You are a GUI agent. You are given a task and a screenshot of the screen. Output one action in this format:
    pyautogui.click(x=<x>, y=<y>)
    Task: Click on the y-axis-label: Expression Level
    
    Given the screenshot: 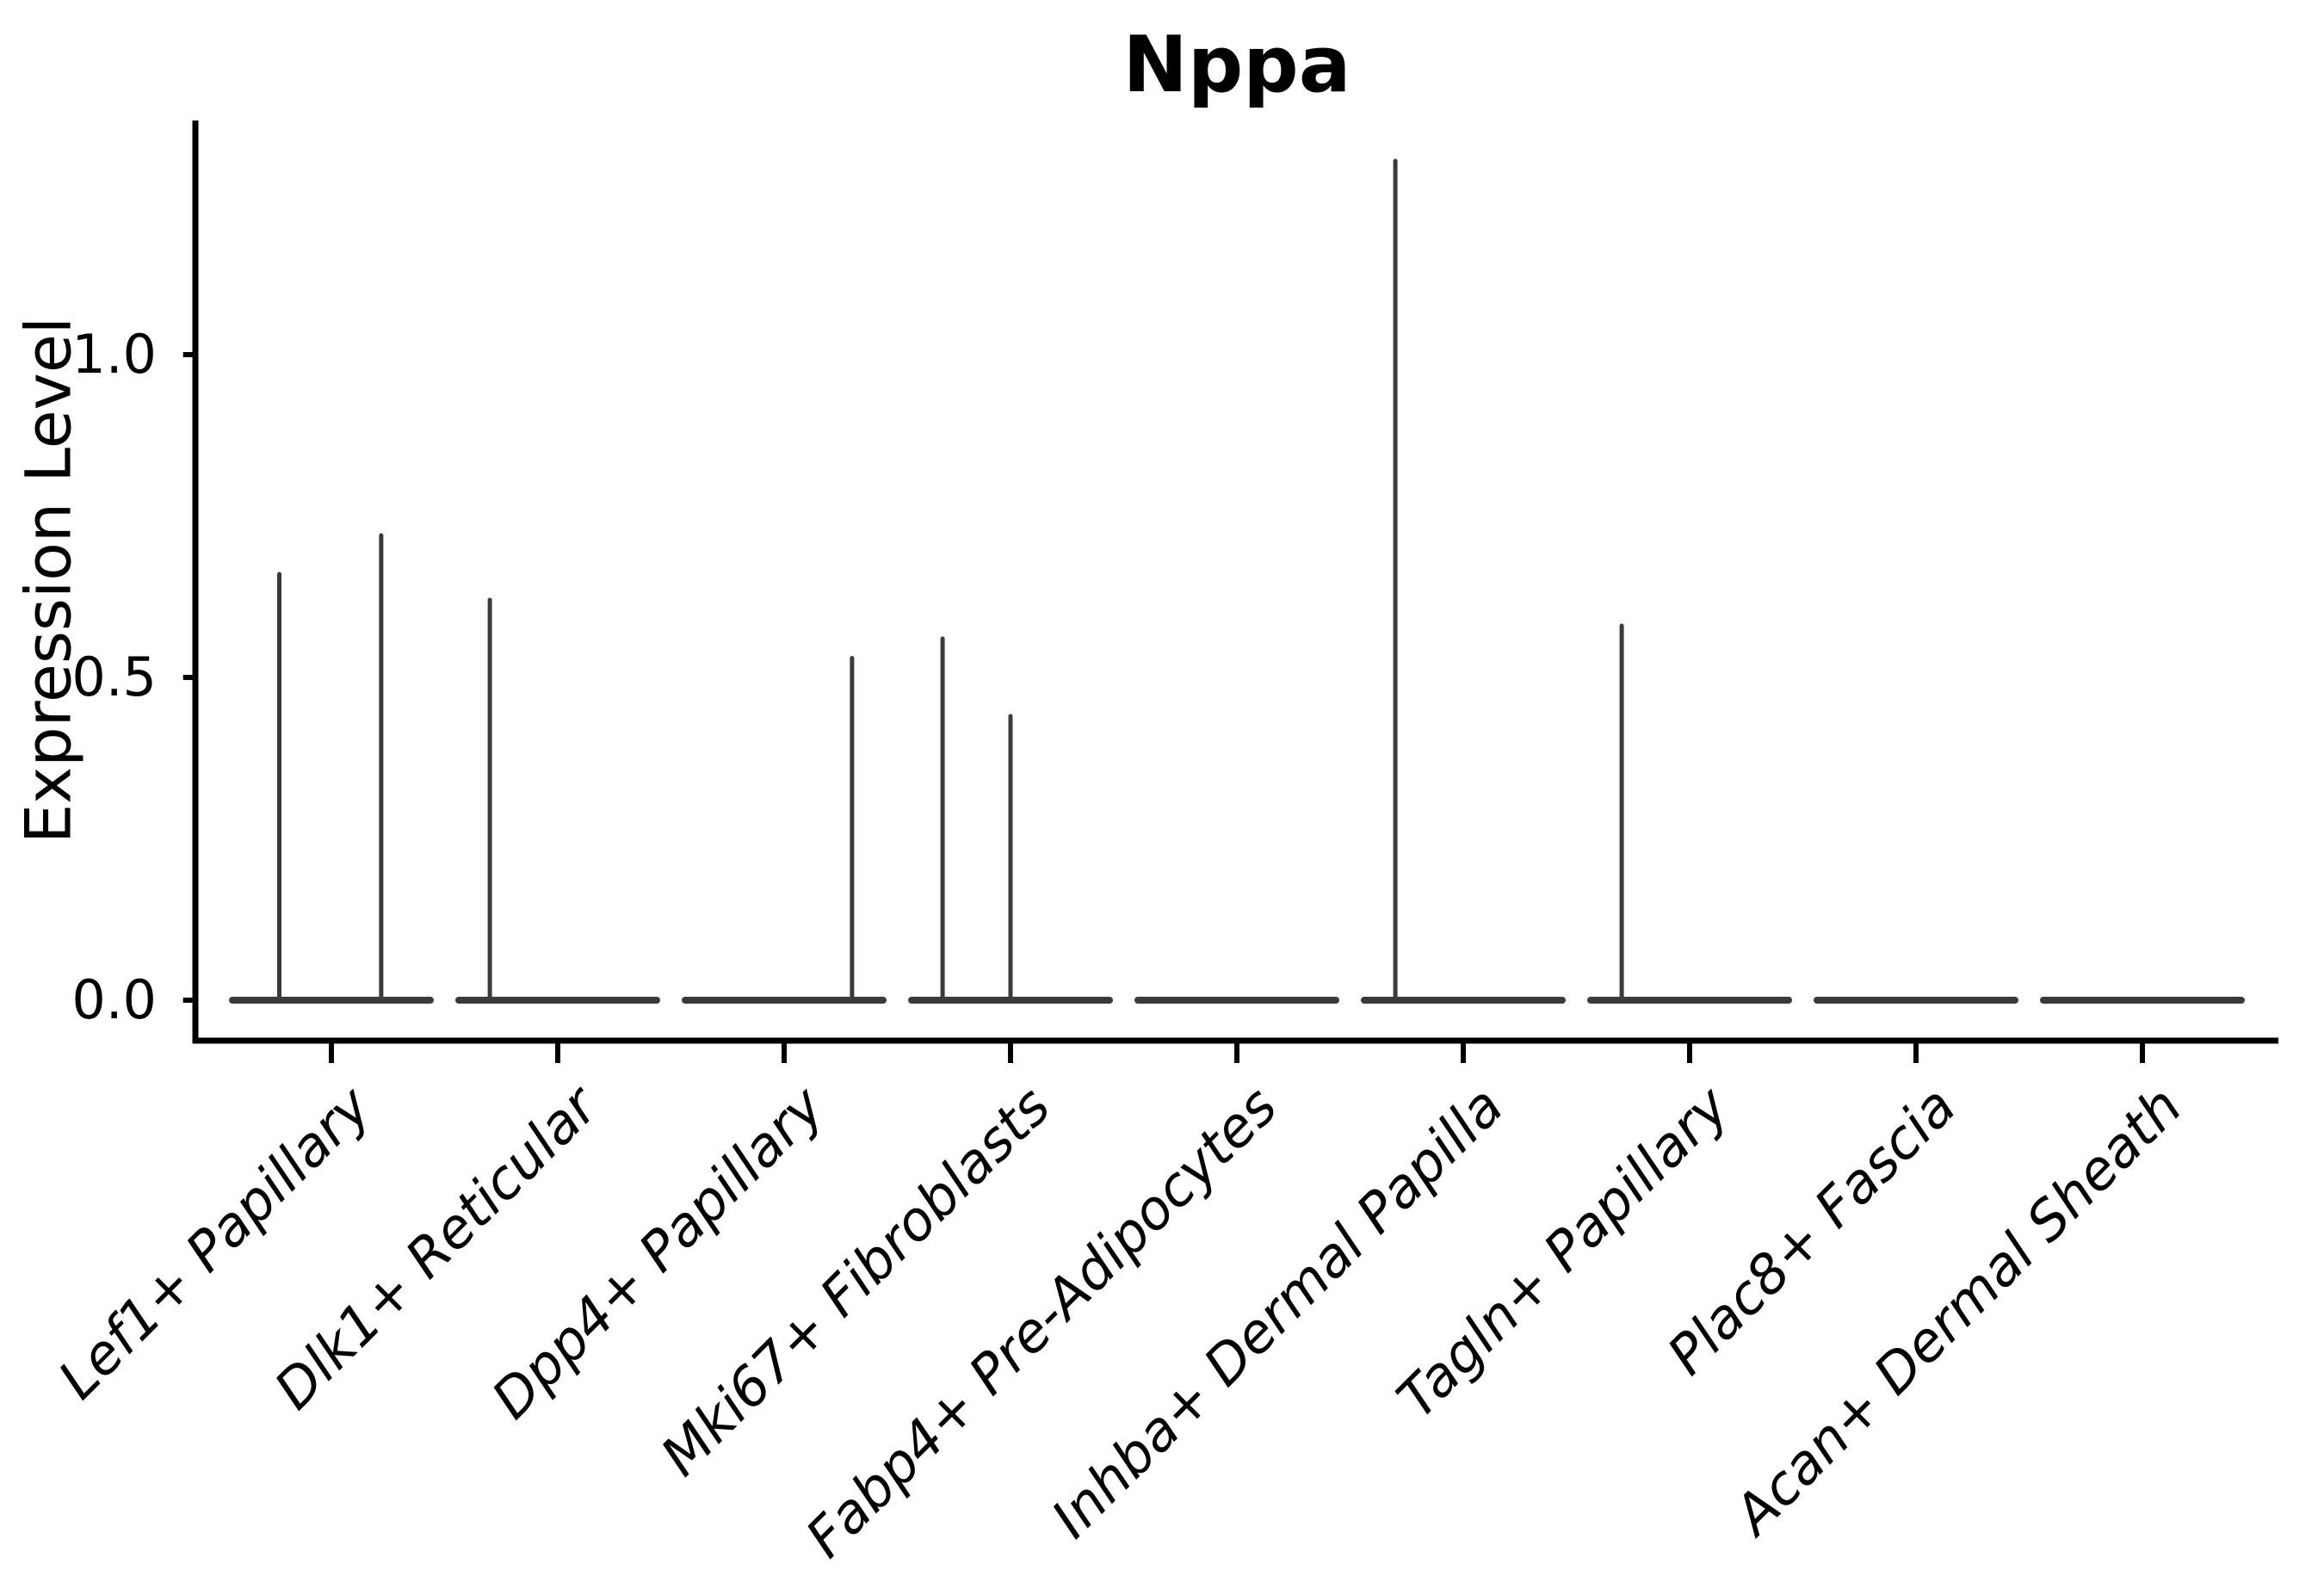 What is the action you would take?
    pyautogui.click(x=49, y=580)
    